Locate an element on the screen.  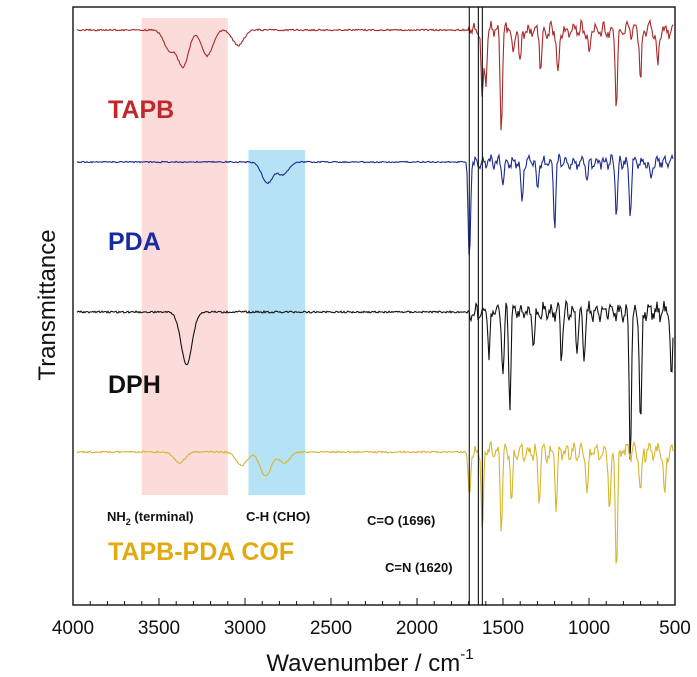
x-tick-label: 3000 is located at coordinates (245, 628).